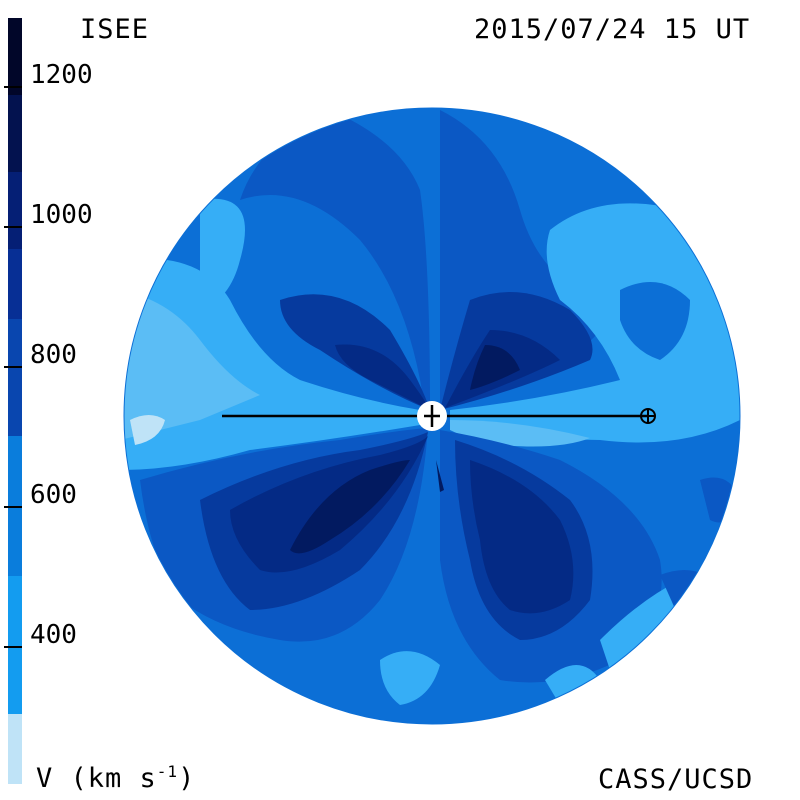  Describe the element at coordinates (61, 215) in the screenshot. I see `colorbar-tick-label: 1000` at that location.